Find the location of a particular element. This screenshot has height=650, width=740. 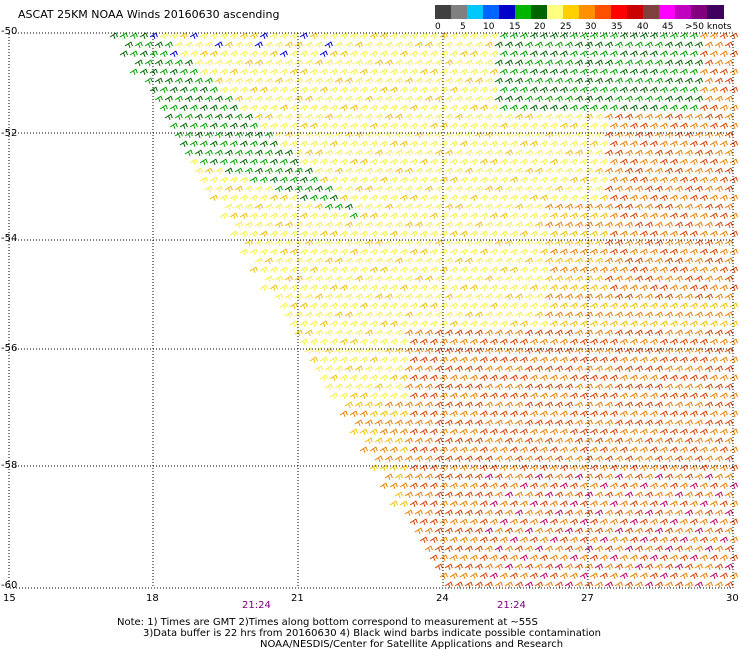

lon-label: 30 is located at coordinates (732, 598).